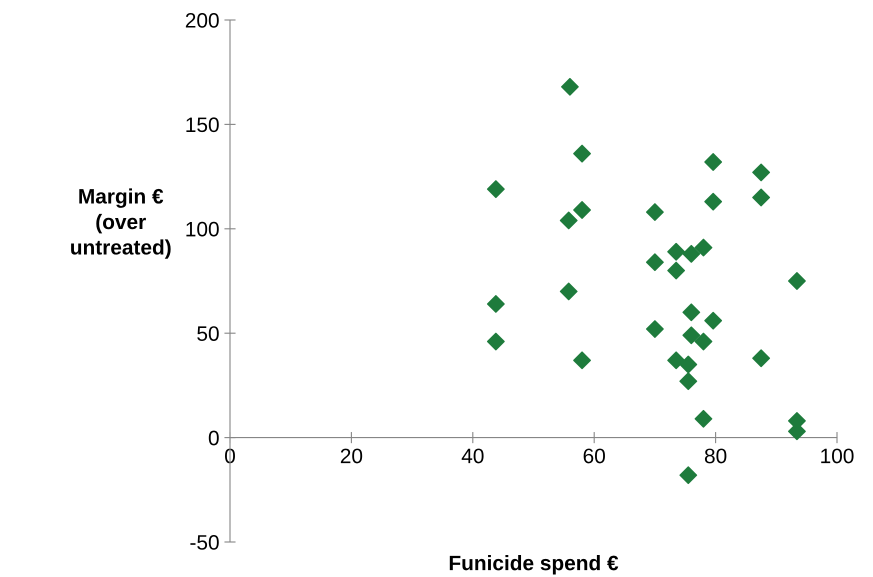  I want to click on y-tick-label: 200, so click(202, 20).